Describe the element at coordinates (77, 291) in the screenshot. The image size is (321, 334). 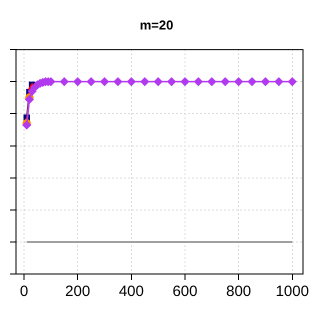
I see `x-tick-label: 200` at that location.